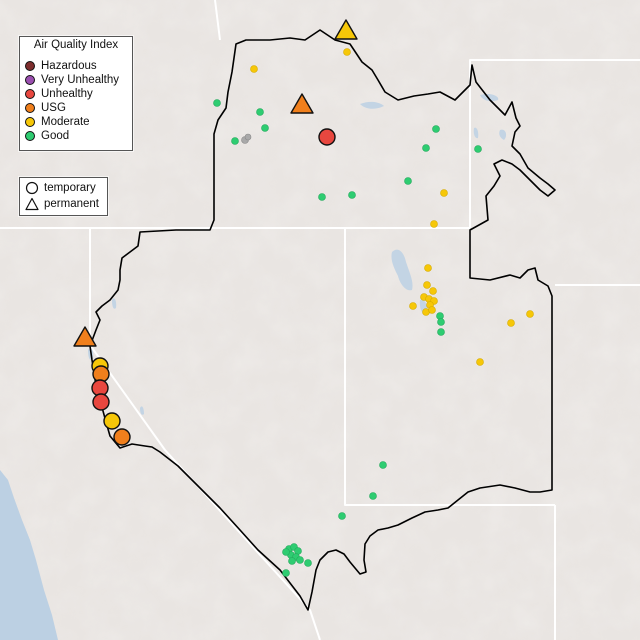 This screenshot has height=640, width=640. Describe the element at coordinates (29, 555) in the screenshot. I see `ocean` at that location.